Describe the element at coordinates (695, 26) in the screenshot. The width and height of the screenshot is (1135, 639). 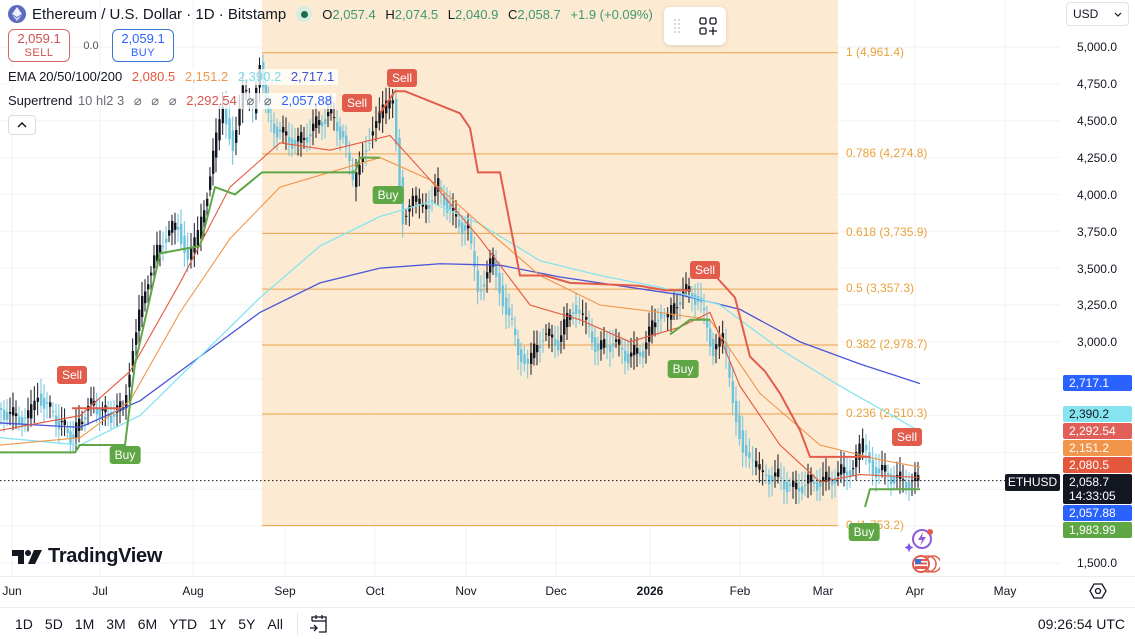
I see `object-tree-widget` at that location.